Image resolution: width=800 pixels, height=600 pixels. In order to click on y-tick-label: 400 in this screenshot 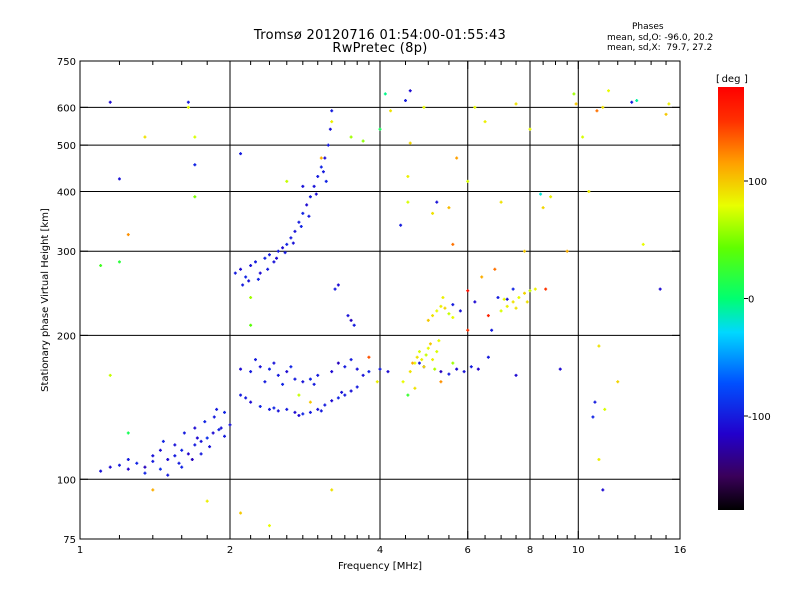, I will do `click(66, 192)`.